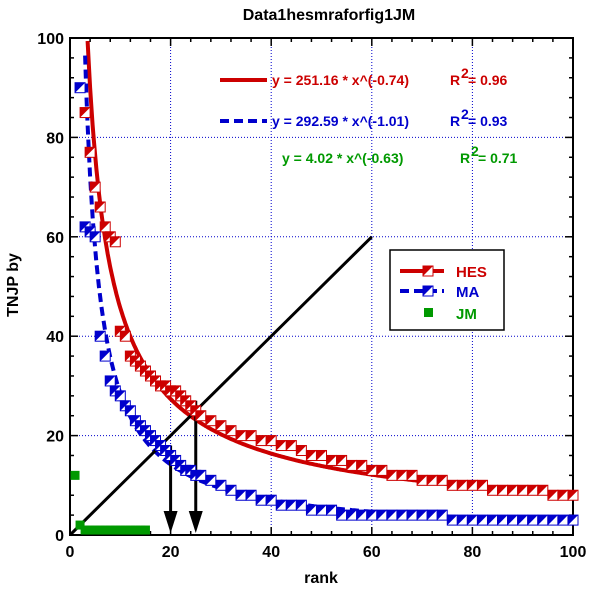 The width and height of the screenshot is (589, 589). What do you see at coordinates (428, 312) in the screenshot?
I see `legend-marker` at bounding box center [428, 312].